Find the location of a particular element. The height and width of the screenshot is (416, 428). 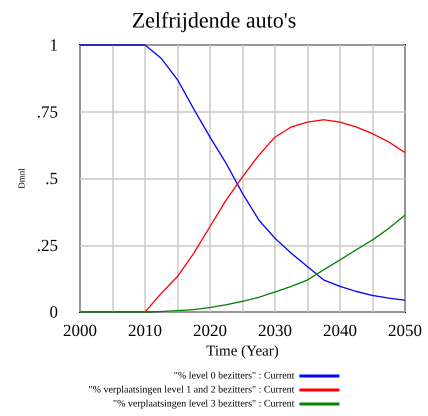

legend-label: "% verplaatsingen level 1 and 2 bezitters" : Current is located at coordinates (191, 390).